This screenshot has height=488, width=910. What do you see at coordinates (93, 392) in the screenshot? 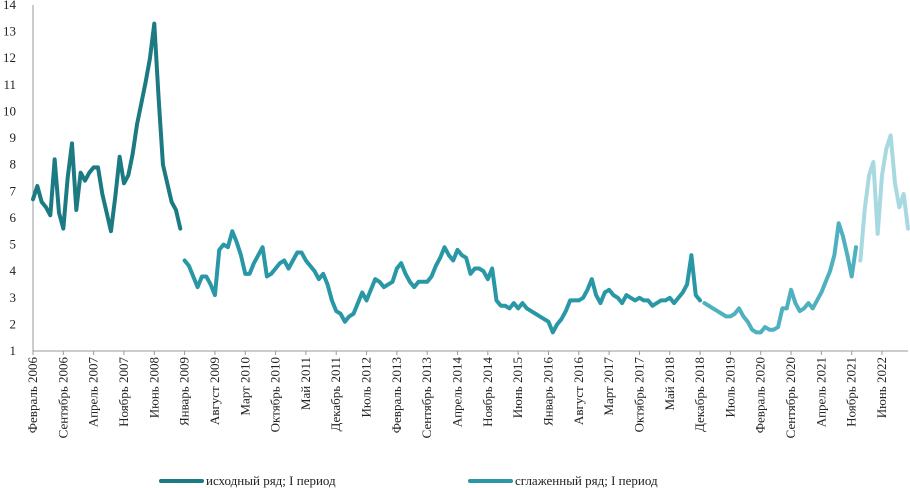
I see `x-tick-label: Апрель 2007` at bounding box center [93, 392].